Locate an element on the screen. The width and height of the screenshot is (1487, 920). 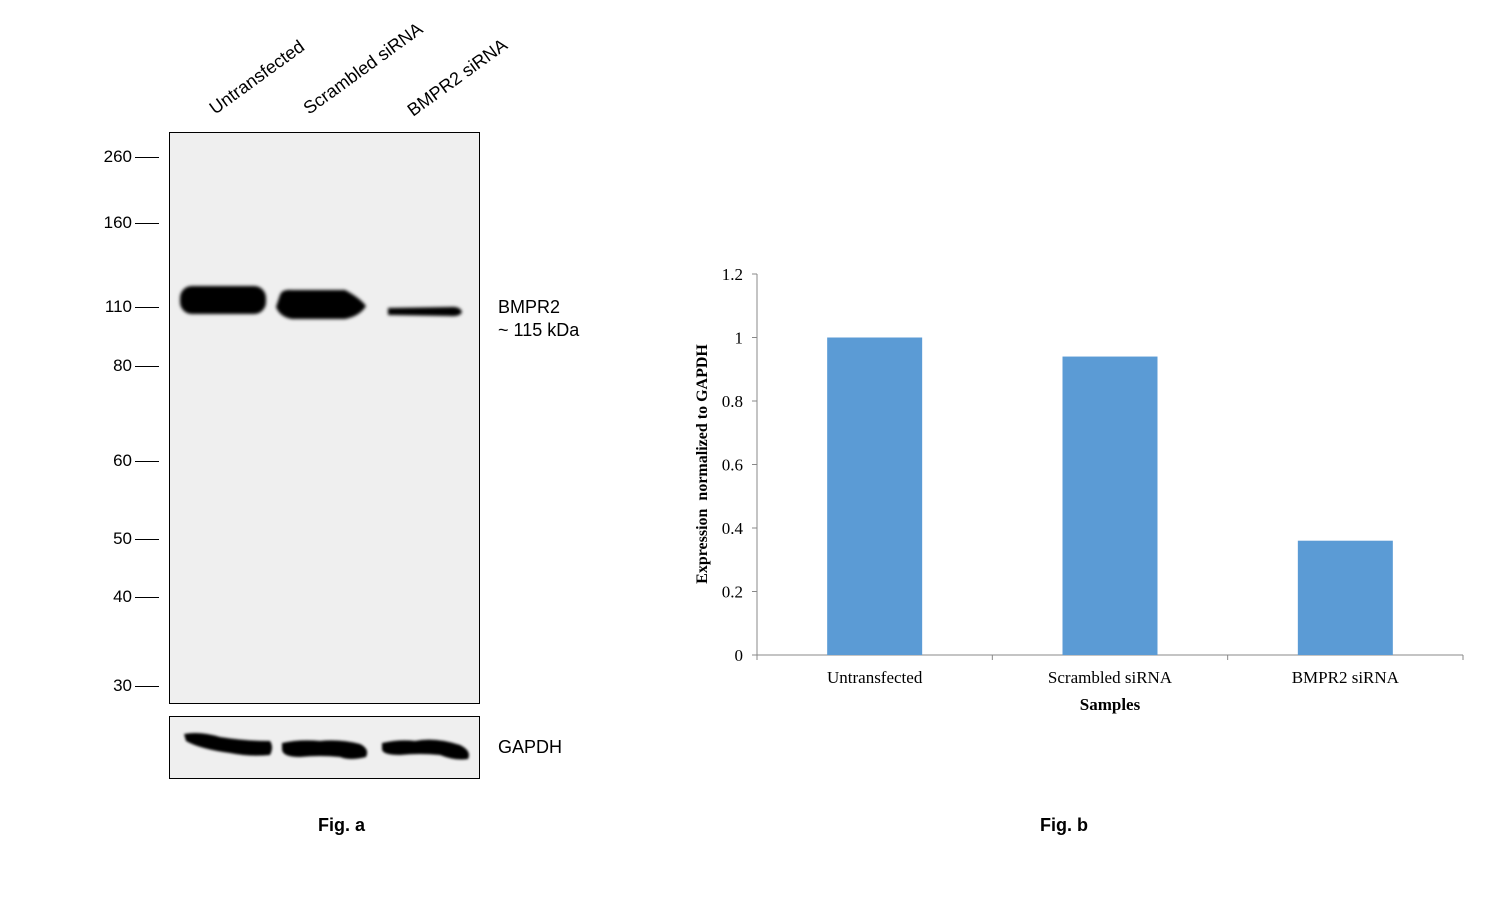
figure-b-caption: Fig. b is located at coordinates (1064, 825).